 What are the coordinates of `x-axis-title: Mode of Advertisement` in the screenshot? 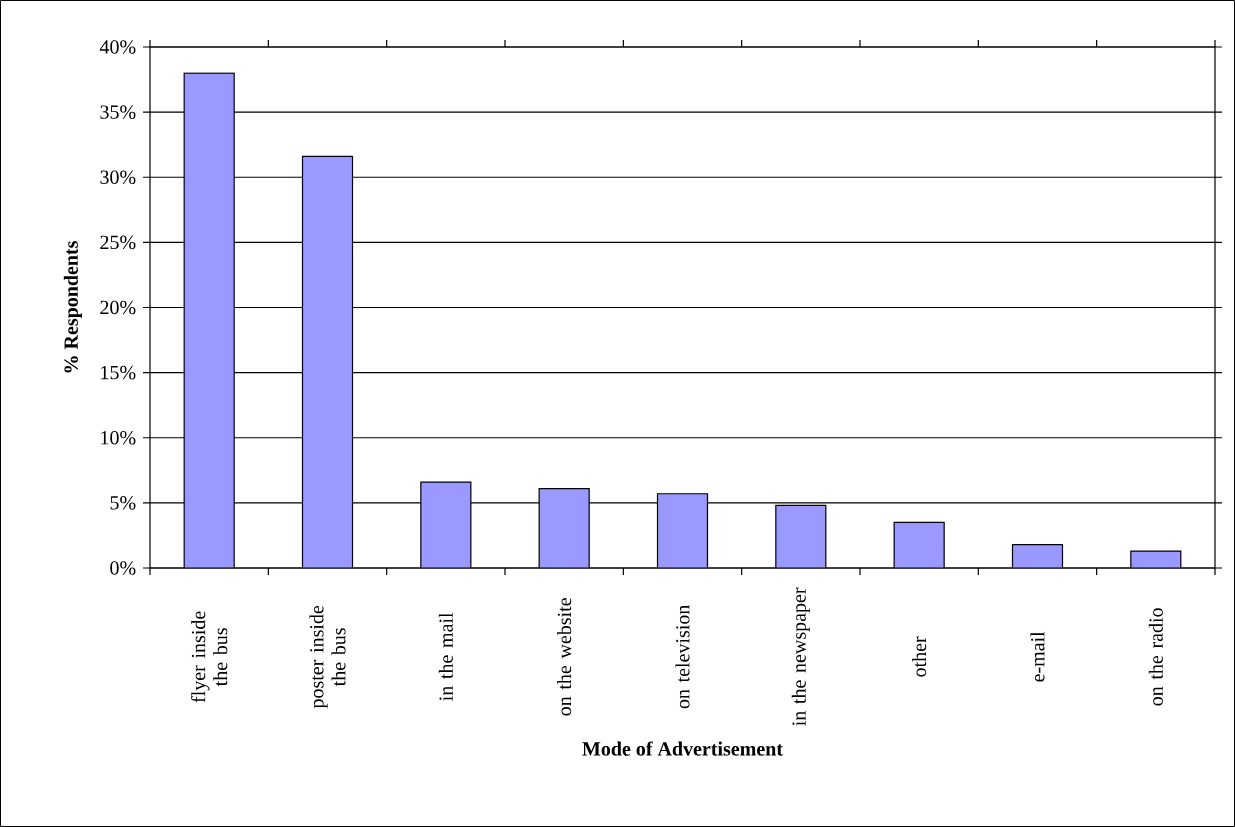 It's located at (682, 748).